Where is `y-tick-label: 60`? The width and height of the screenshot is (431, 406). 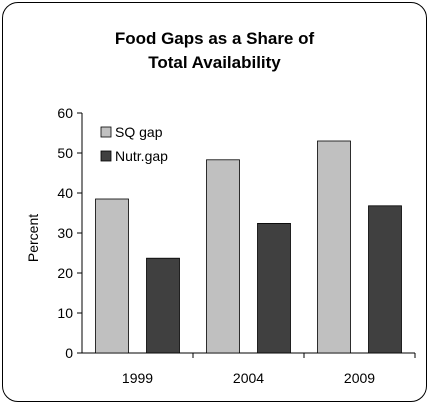 y-tick-label: 60 is located at coordinates (65, 113).